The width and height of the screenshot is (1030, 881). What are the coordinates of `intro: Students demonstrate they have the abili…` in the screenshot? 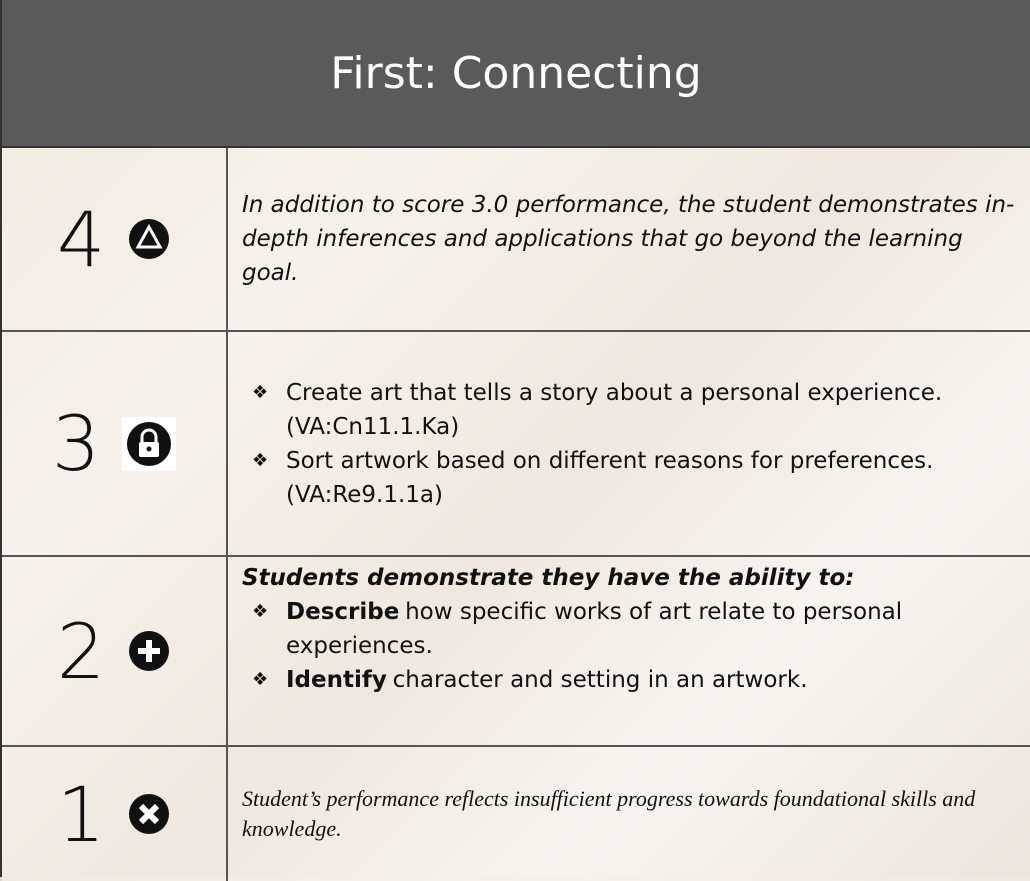 It's located at (548, 578).